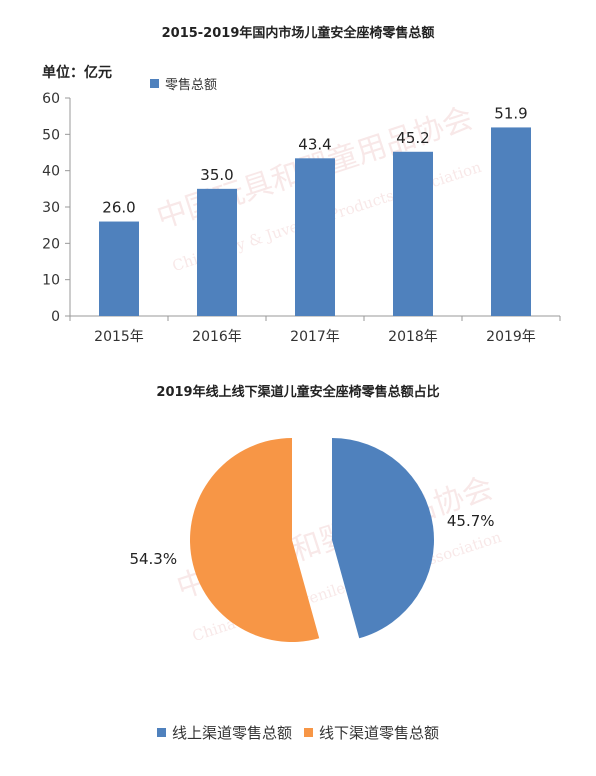 This screenshot has height=776, width=596. I want to click on x-tick-label: 2019年, so click(511, 337).